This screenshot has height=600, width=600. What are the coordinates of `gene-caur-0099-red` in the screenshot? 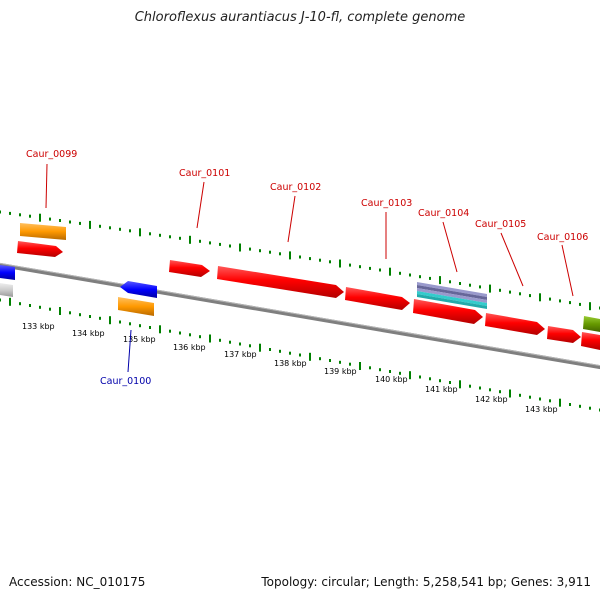 It's located at (40, 249).